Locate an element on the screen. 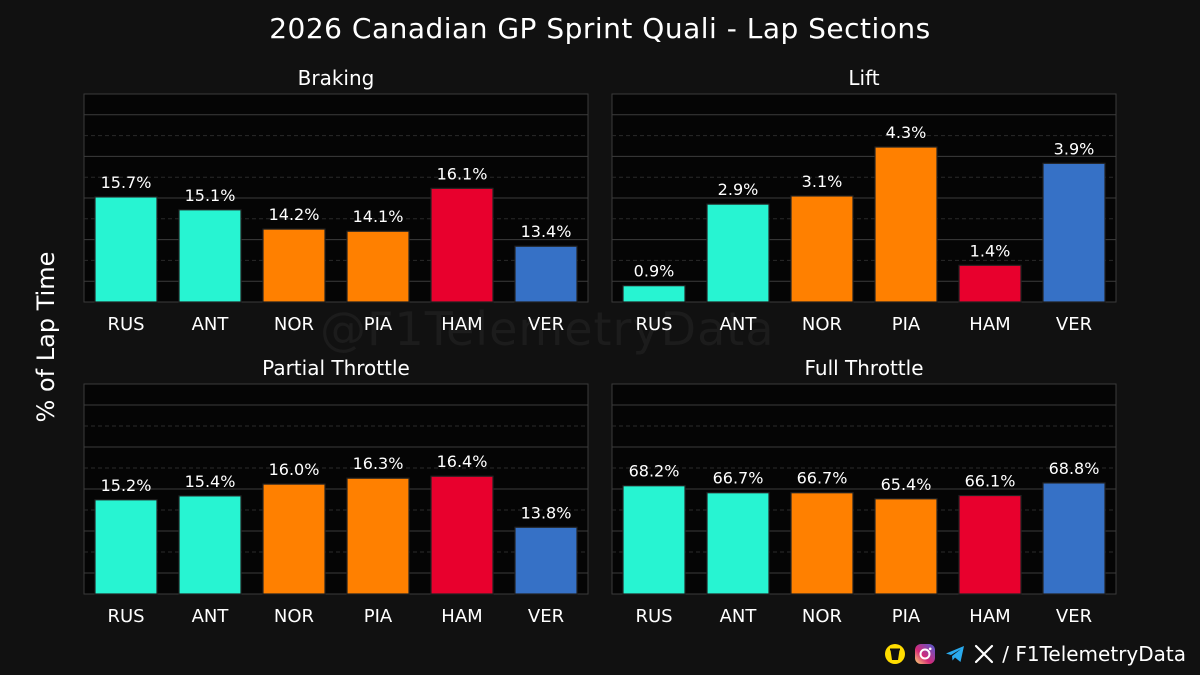 This screenshot has width=1200, height=675. data-label: 3.1% is located at coordinates (822, 181).